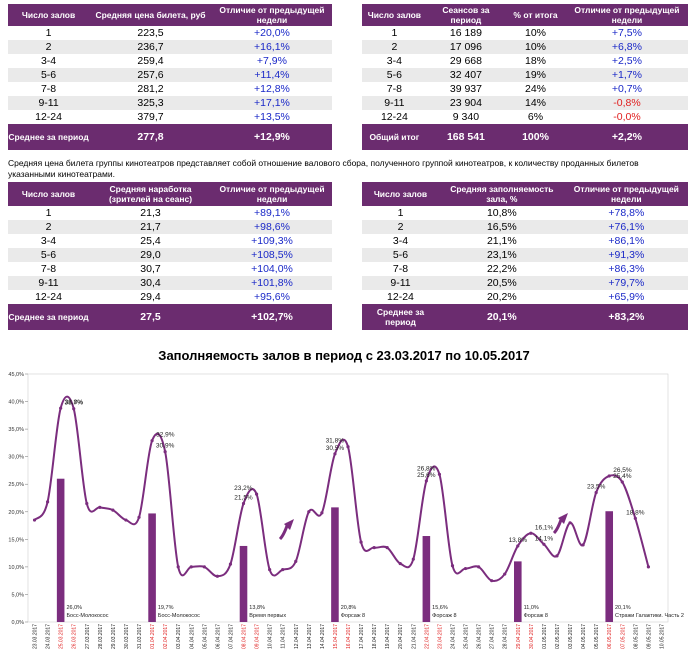  Describe the element at coordinates (16, 540) in the screenshot. I see `y-tick-label: 15,0%` at that location.